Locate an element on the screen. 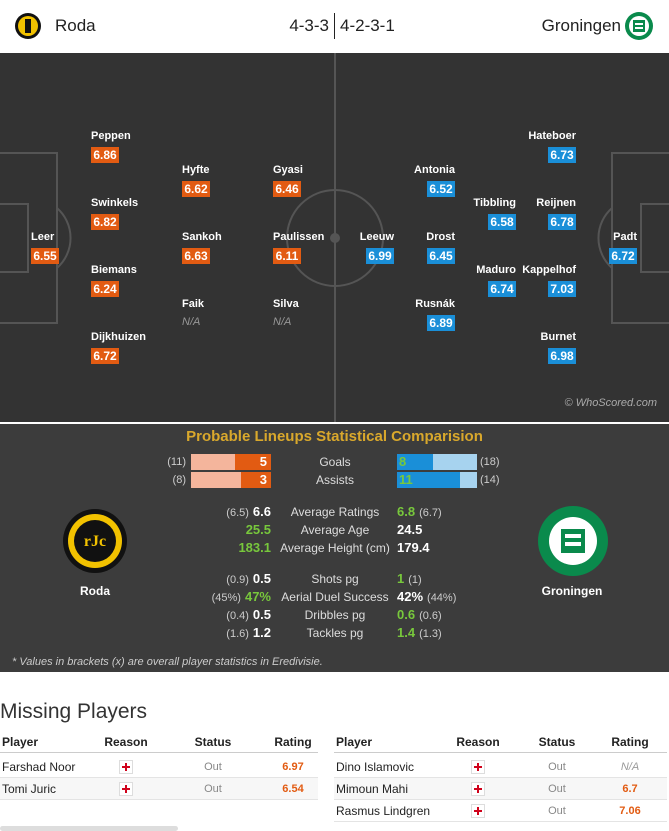  svg-text: rJc is located at coordinates (95, 541).